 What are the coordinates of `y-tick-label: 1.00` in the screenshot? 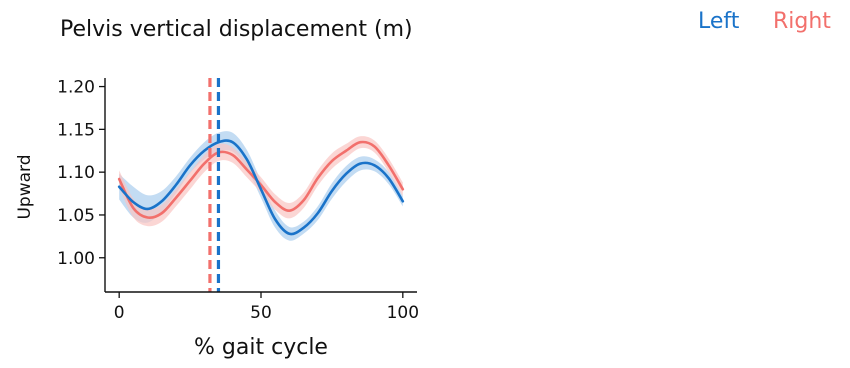 It's located at (76, 259).